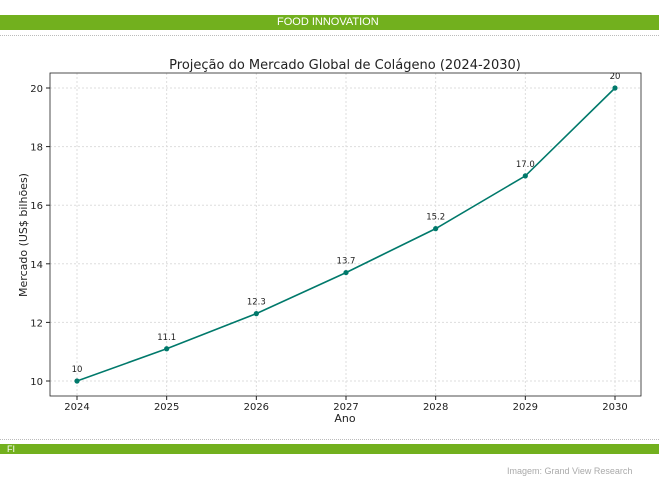 The width and height of the screenshot is (659, 480). What do you see at coordinates (329, 449) in the screenshot?
I see `footer-bar: FI` at bounding box center [329, 449].